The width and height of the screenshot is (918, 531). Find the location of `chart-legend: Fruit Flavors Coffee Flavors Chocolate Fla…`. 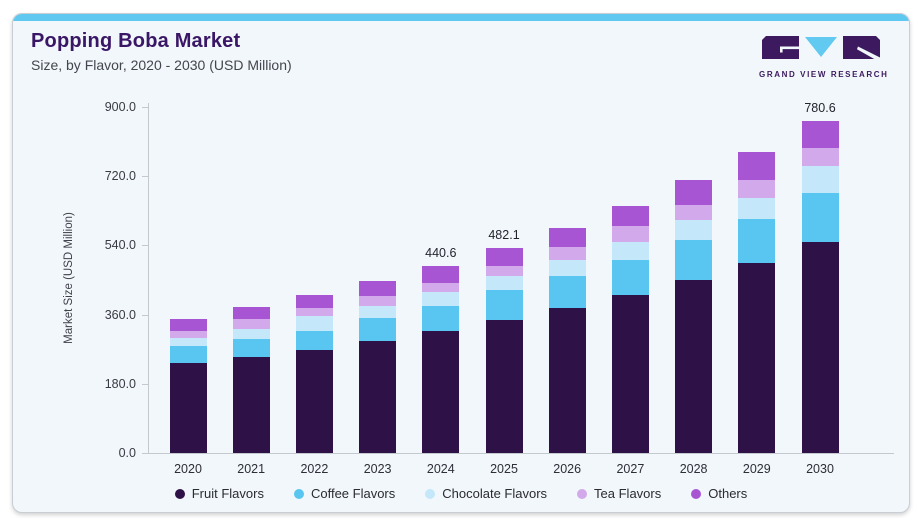

chart-legend: Fruit Flavors Coffee Flavors Chocolate Fla… is located at coordinates (461, 493).